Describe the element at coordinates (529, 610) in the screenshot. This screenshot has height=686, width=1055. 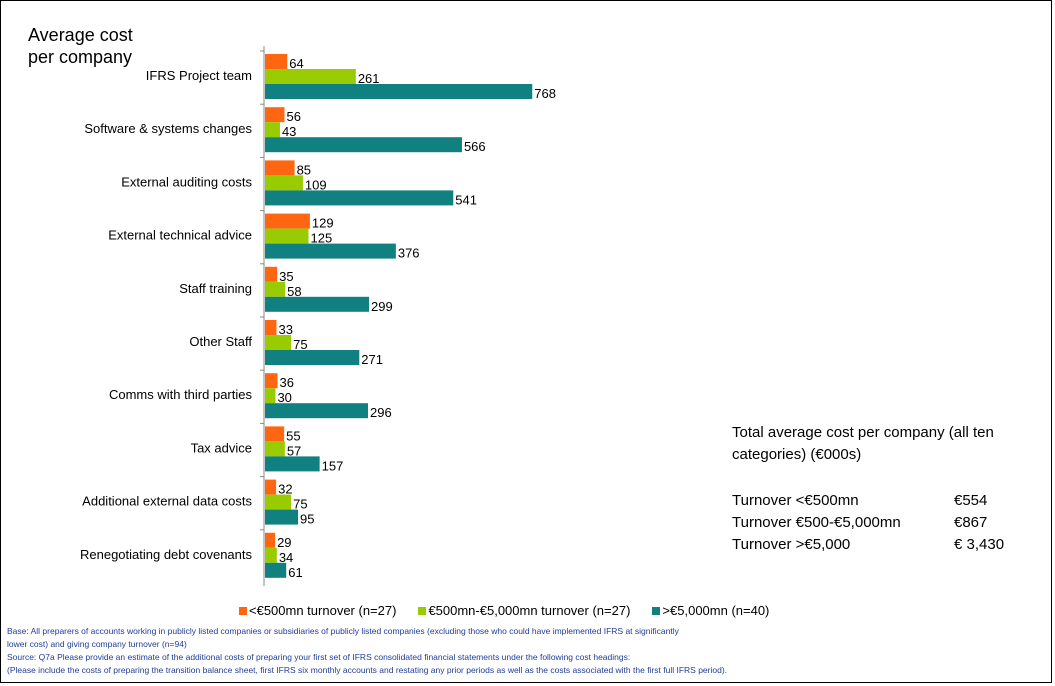
I see `legend-label: €500mn-€5,000mn turnover (n=27)` at that location.